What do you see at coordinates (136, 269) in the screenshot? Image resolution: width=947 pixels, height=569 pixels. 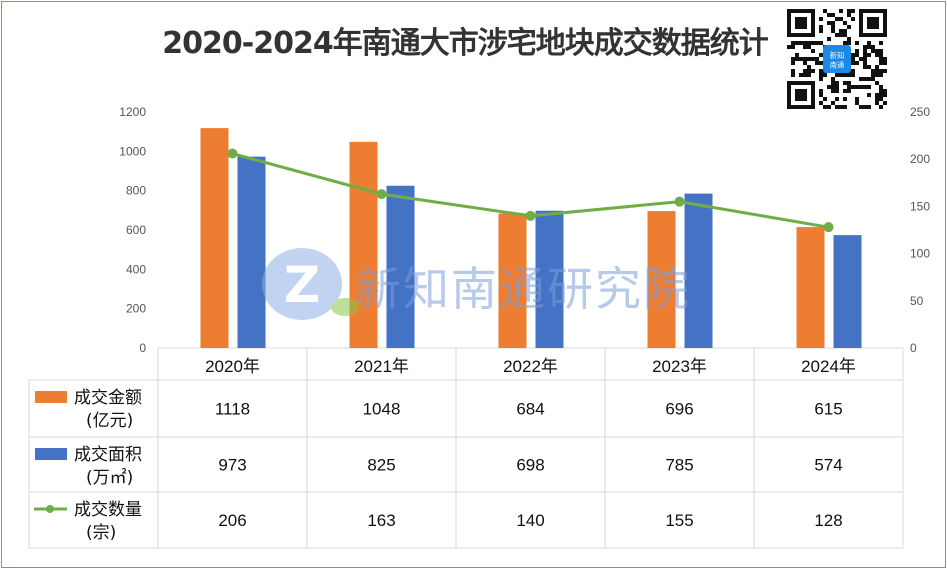 I see `y-left-tick-label: 400` at bounding box center [136, 269].